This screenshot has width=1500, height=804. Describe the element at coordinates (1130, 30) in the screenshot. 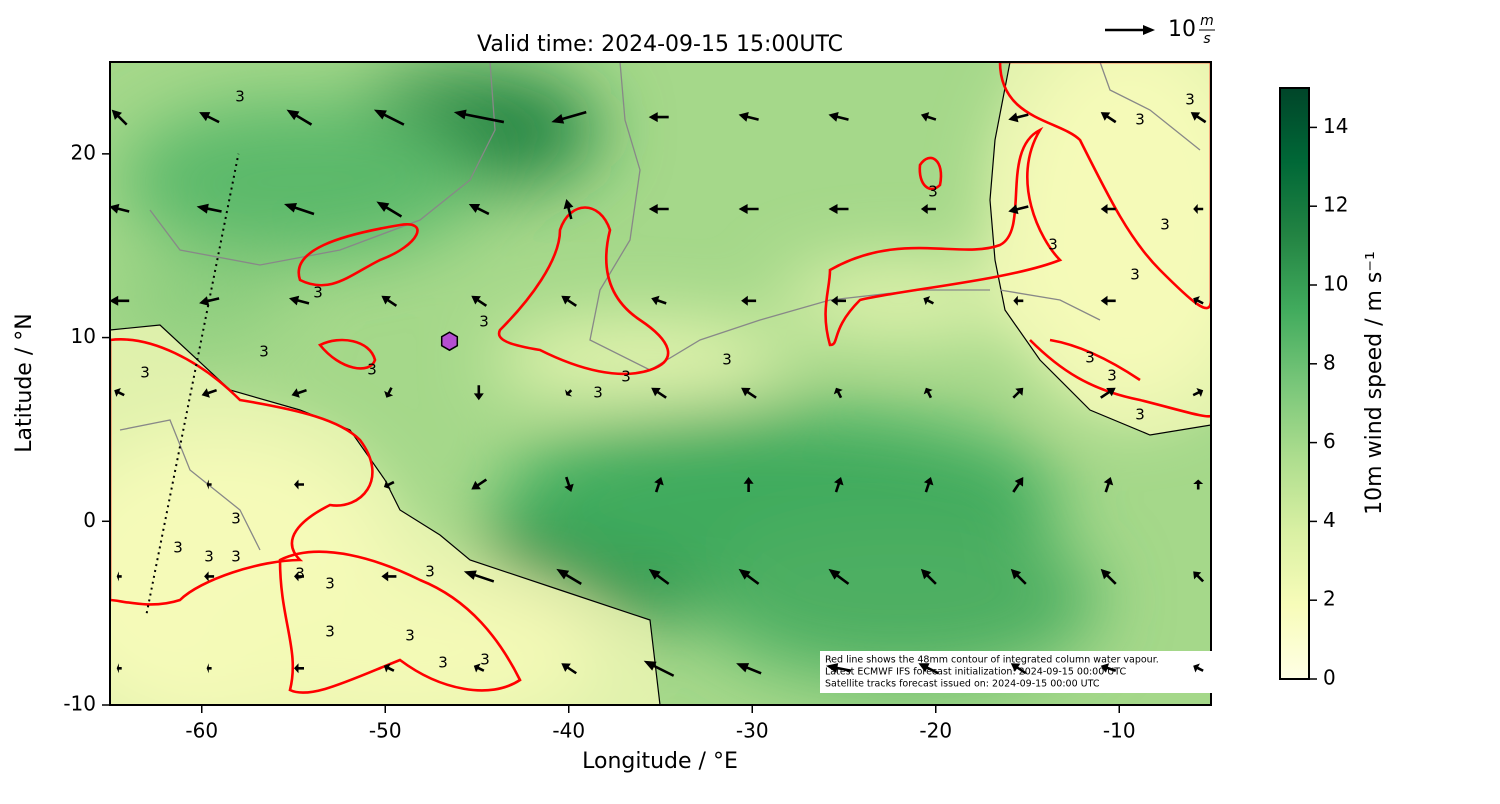

I see `quiver-key-arrow` at that location.